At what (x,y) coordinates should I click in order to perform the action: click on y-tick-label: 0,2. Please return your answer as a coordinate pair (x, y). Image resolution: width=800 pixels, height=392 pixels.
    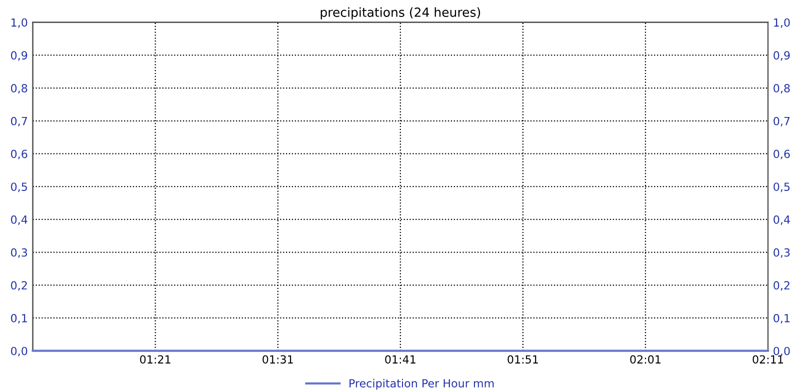
    Looking at the image, I should click on (19, 286).